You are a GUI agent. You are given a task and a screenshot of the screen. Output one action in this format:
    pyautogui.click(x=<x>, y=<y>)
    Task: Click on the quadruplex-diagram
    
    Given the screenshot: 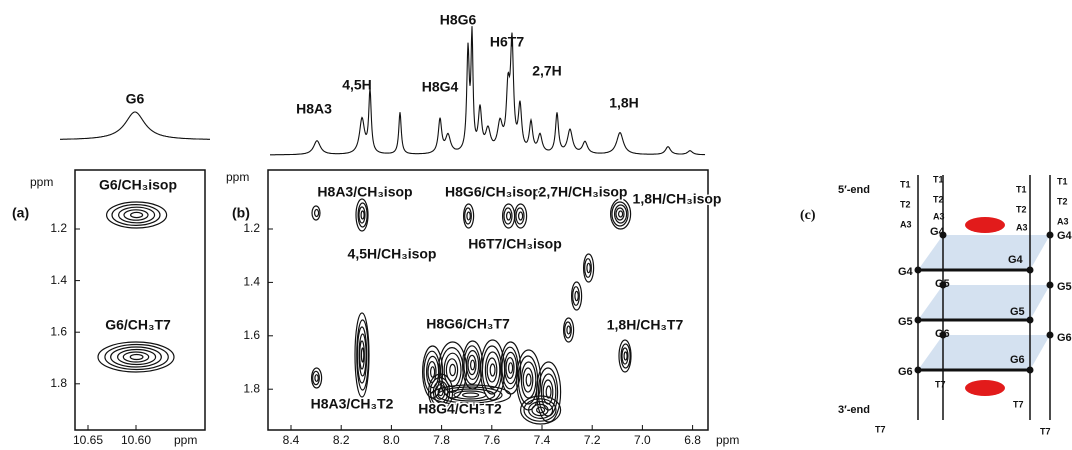 What is the action you would take?
    pyautogui.click(x=984, y=297)
    